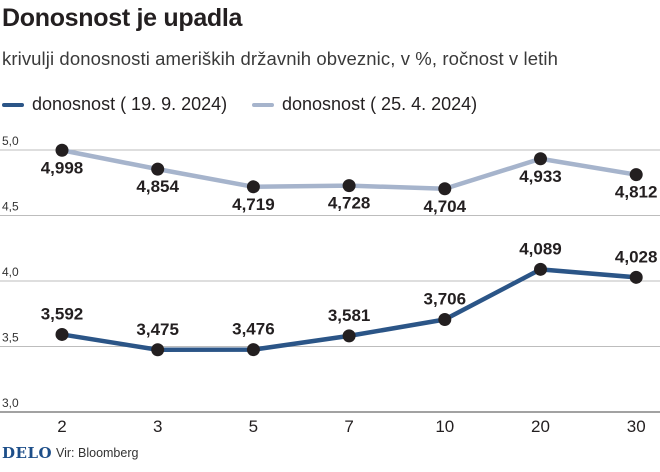 This screenshot has height=472, width=660. What do you see at coordinates (62, 313) in the screenshot?
I see `data-label-series-1: 3,592` at bounding box center [62, 313].